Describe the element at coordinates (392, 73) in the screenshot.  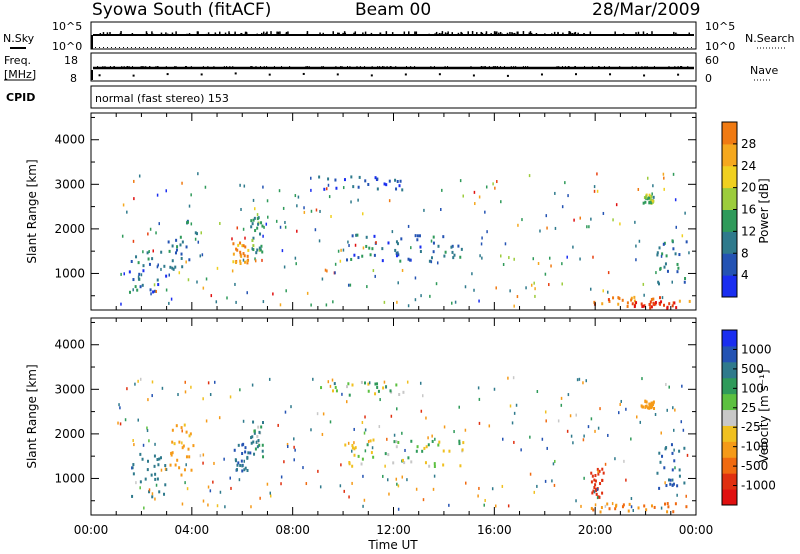
I see `freq-marks` at that location.